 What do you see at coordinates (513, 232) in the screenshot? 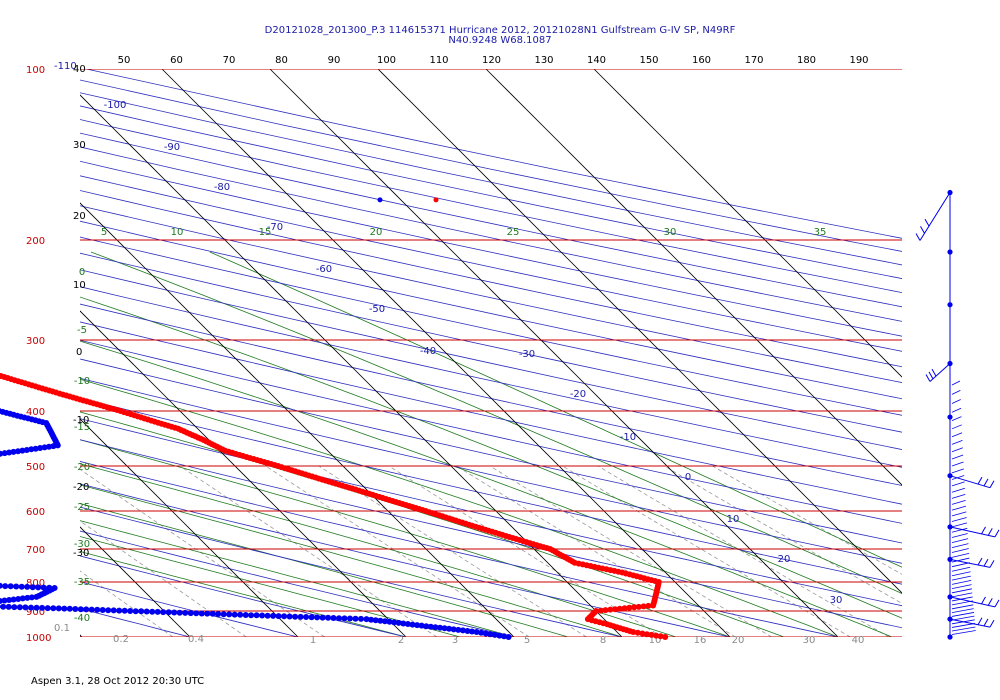
I see `saturation-adiabat-label: 25` at bounding box center [513, 232].